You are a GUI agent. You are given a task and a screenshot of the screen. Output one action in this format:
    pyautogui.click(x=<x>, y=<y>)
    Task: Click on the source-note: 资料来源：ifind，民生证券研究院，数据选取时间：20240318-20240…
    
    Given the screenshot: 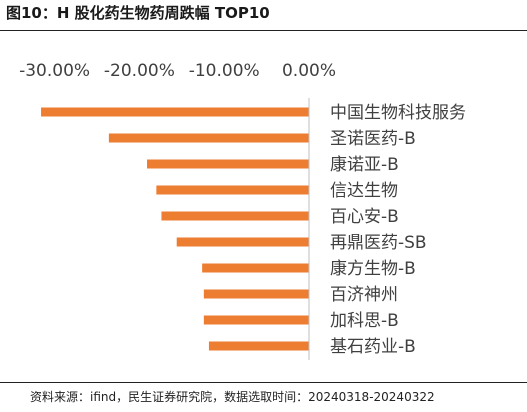 What is the action you would take?
    pyautogui.click(x=232, y=397)
    